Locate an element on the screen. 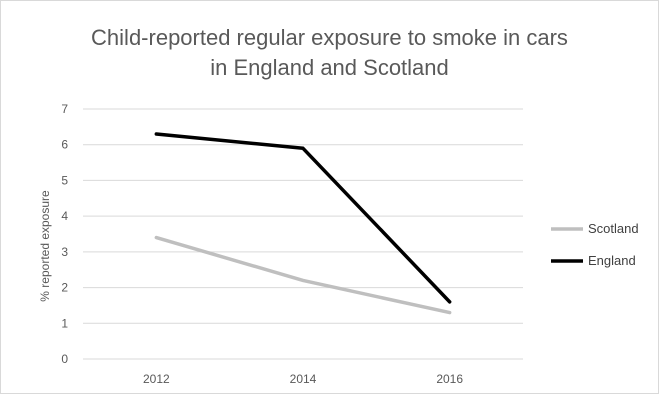 The image size is (659, 394). legend-label-england: England is located at coordinates (612, 260).